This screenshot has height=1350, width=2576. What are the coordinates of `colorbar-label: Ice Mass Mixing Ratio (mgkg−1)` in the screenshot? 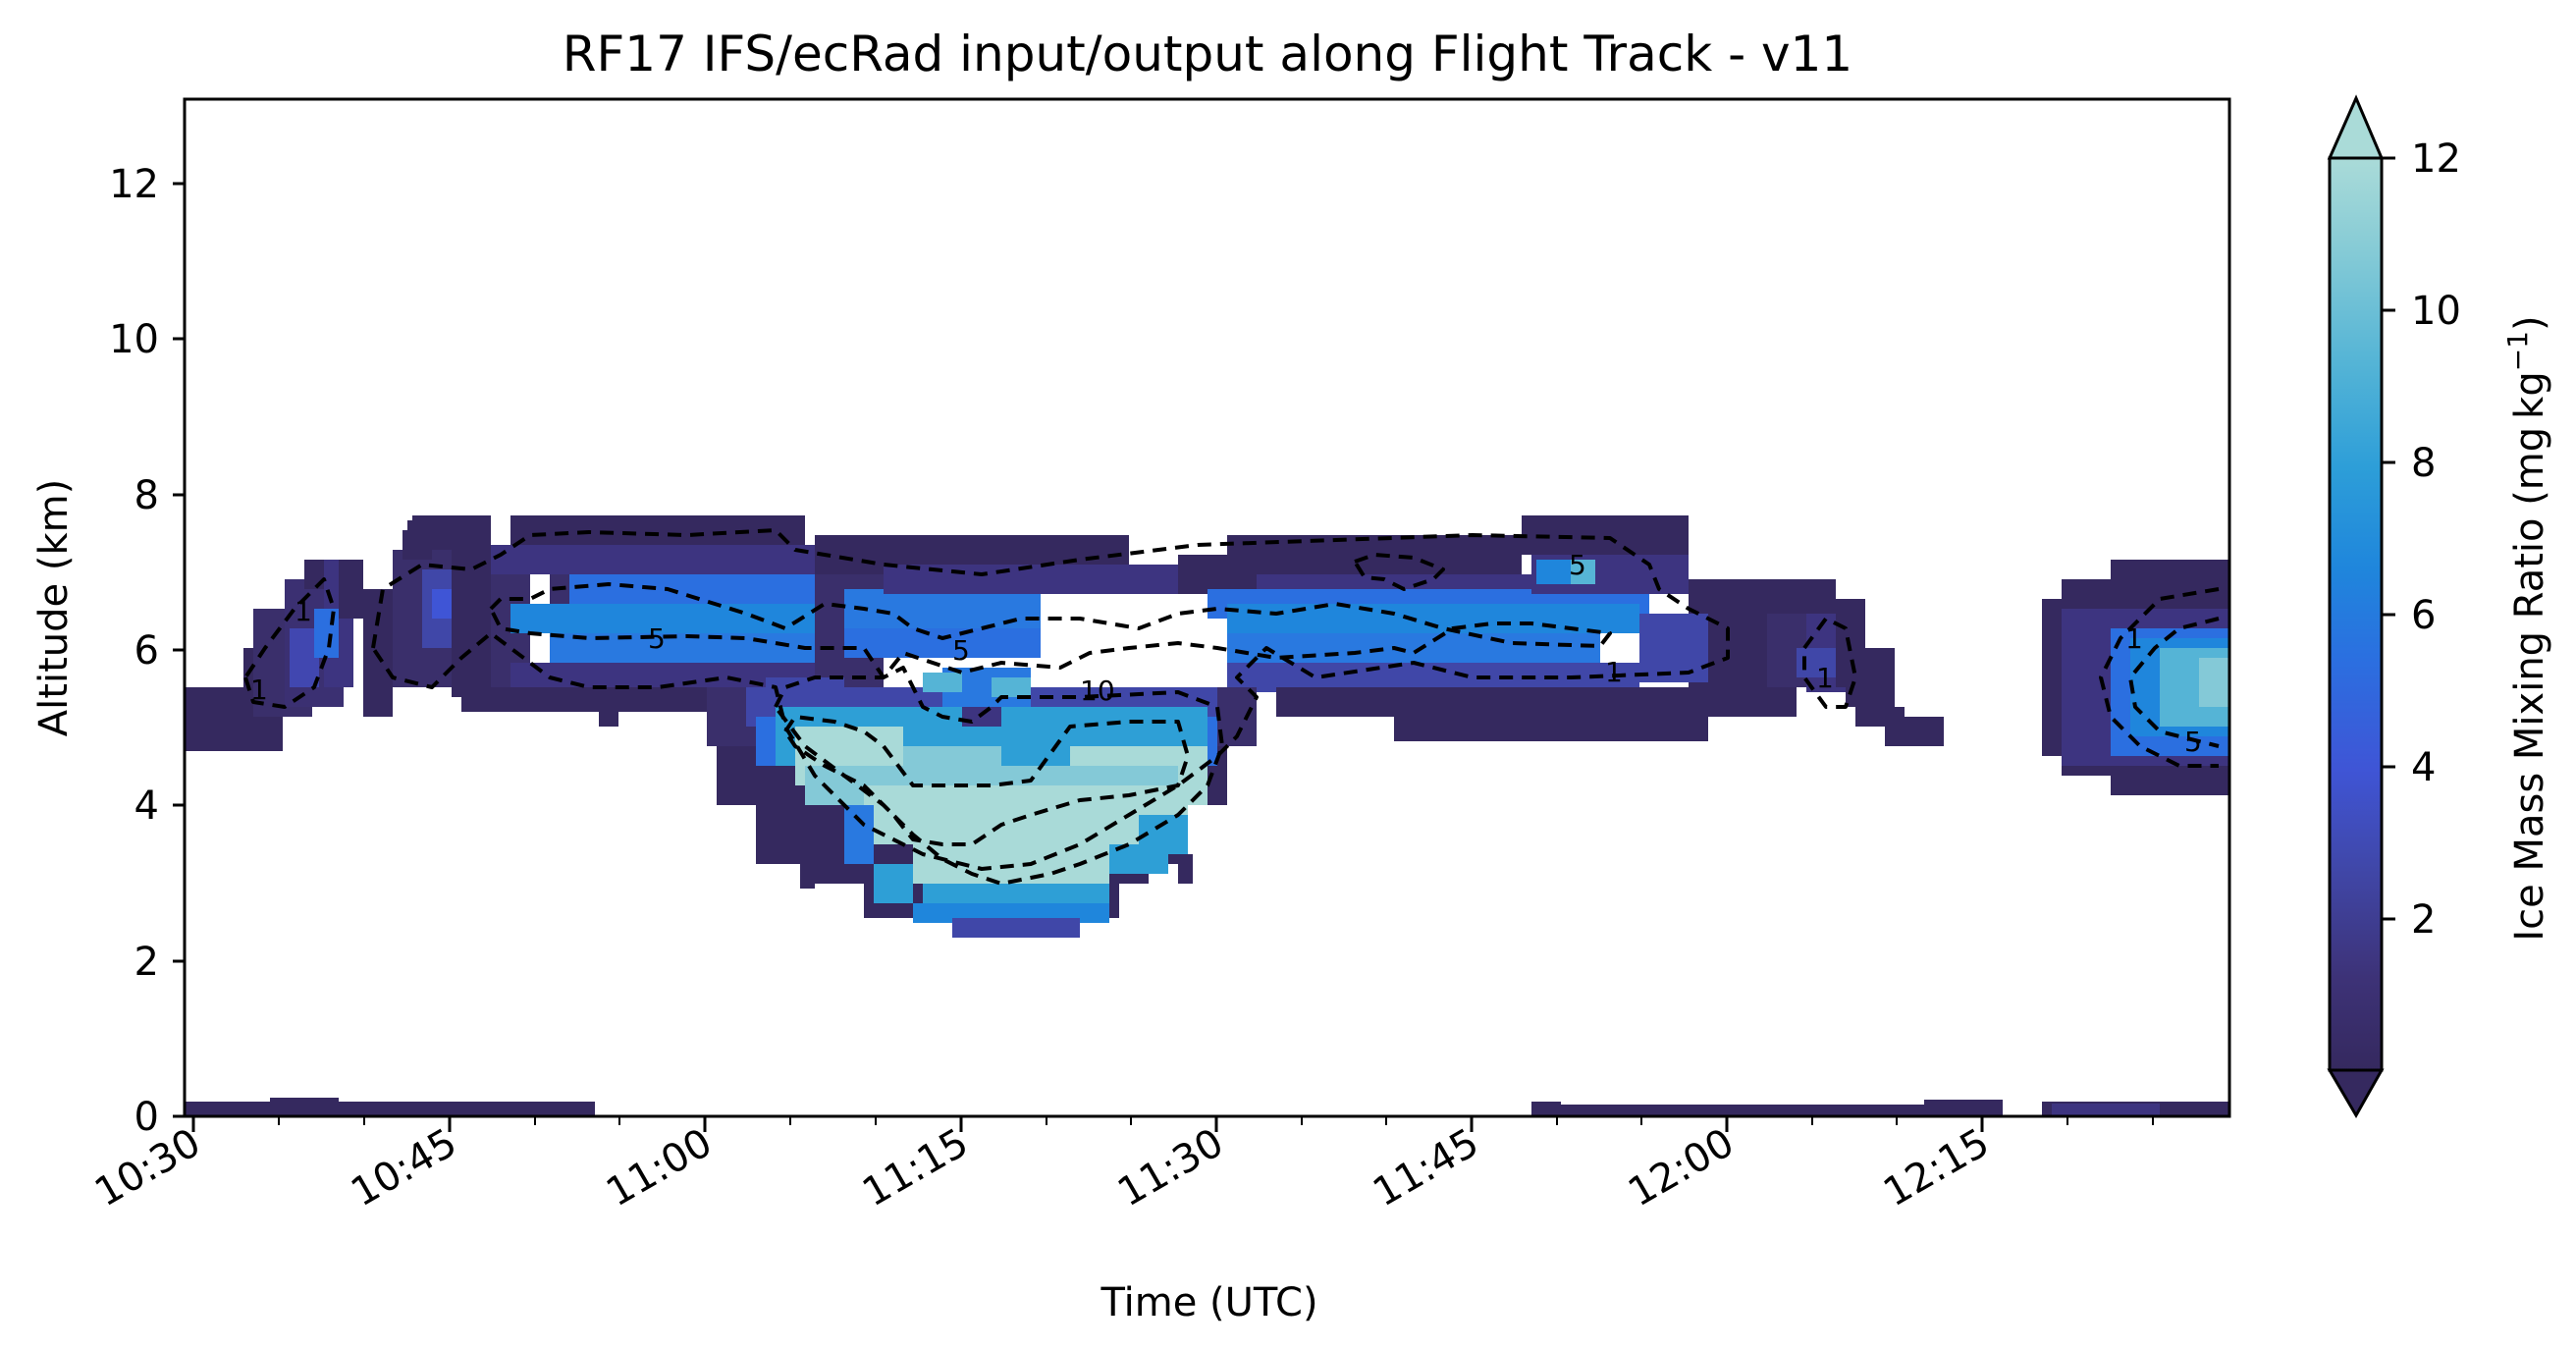 It's located at (2526, 628).